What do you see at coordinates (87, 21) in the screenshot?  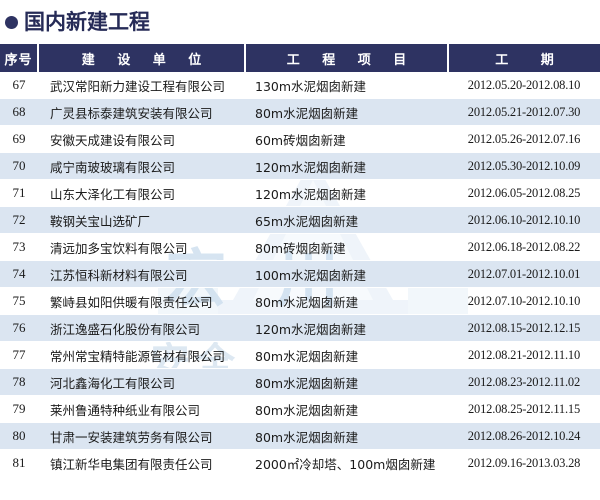 I see `page-title-text: 国内新建工程` at bounding box center [87, 21].